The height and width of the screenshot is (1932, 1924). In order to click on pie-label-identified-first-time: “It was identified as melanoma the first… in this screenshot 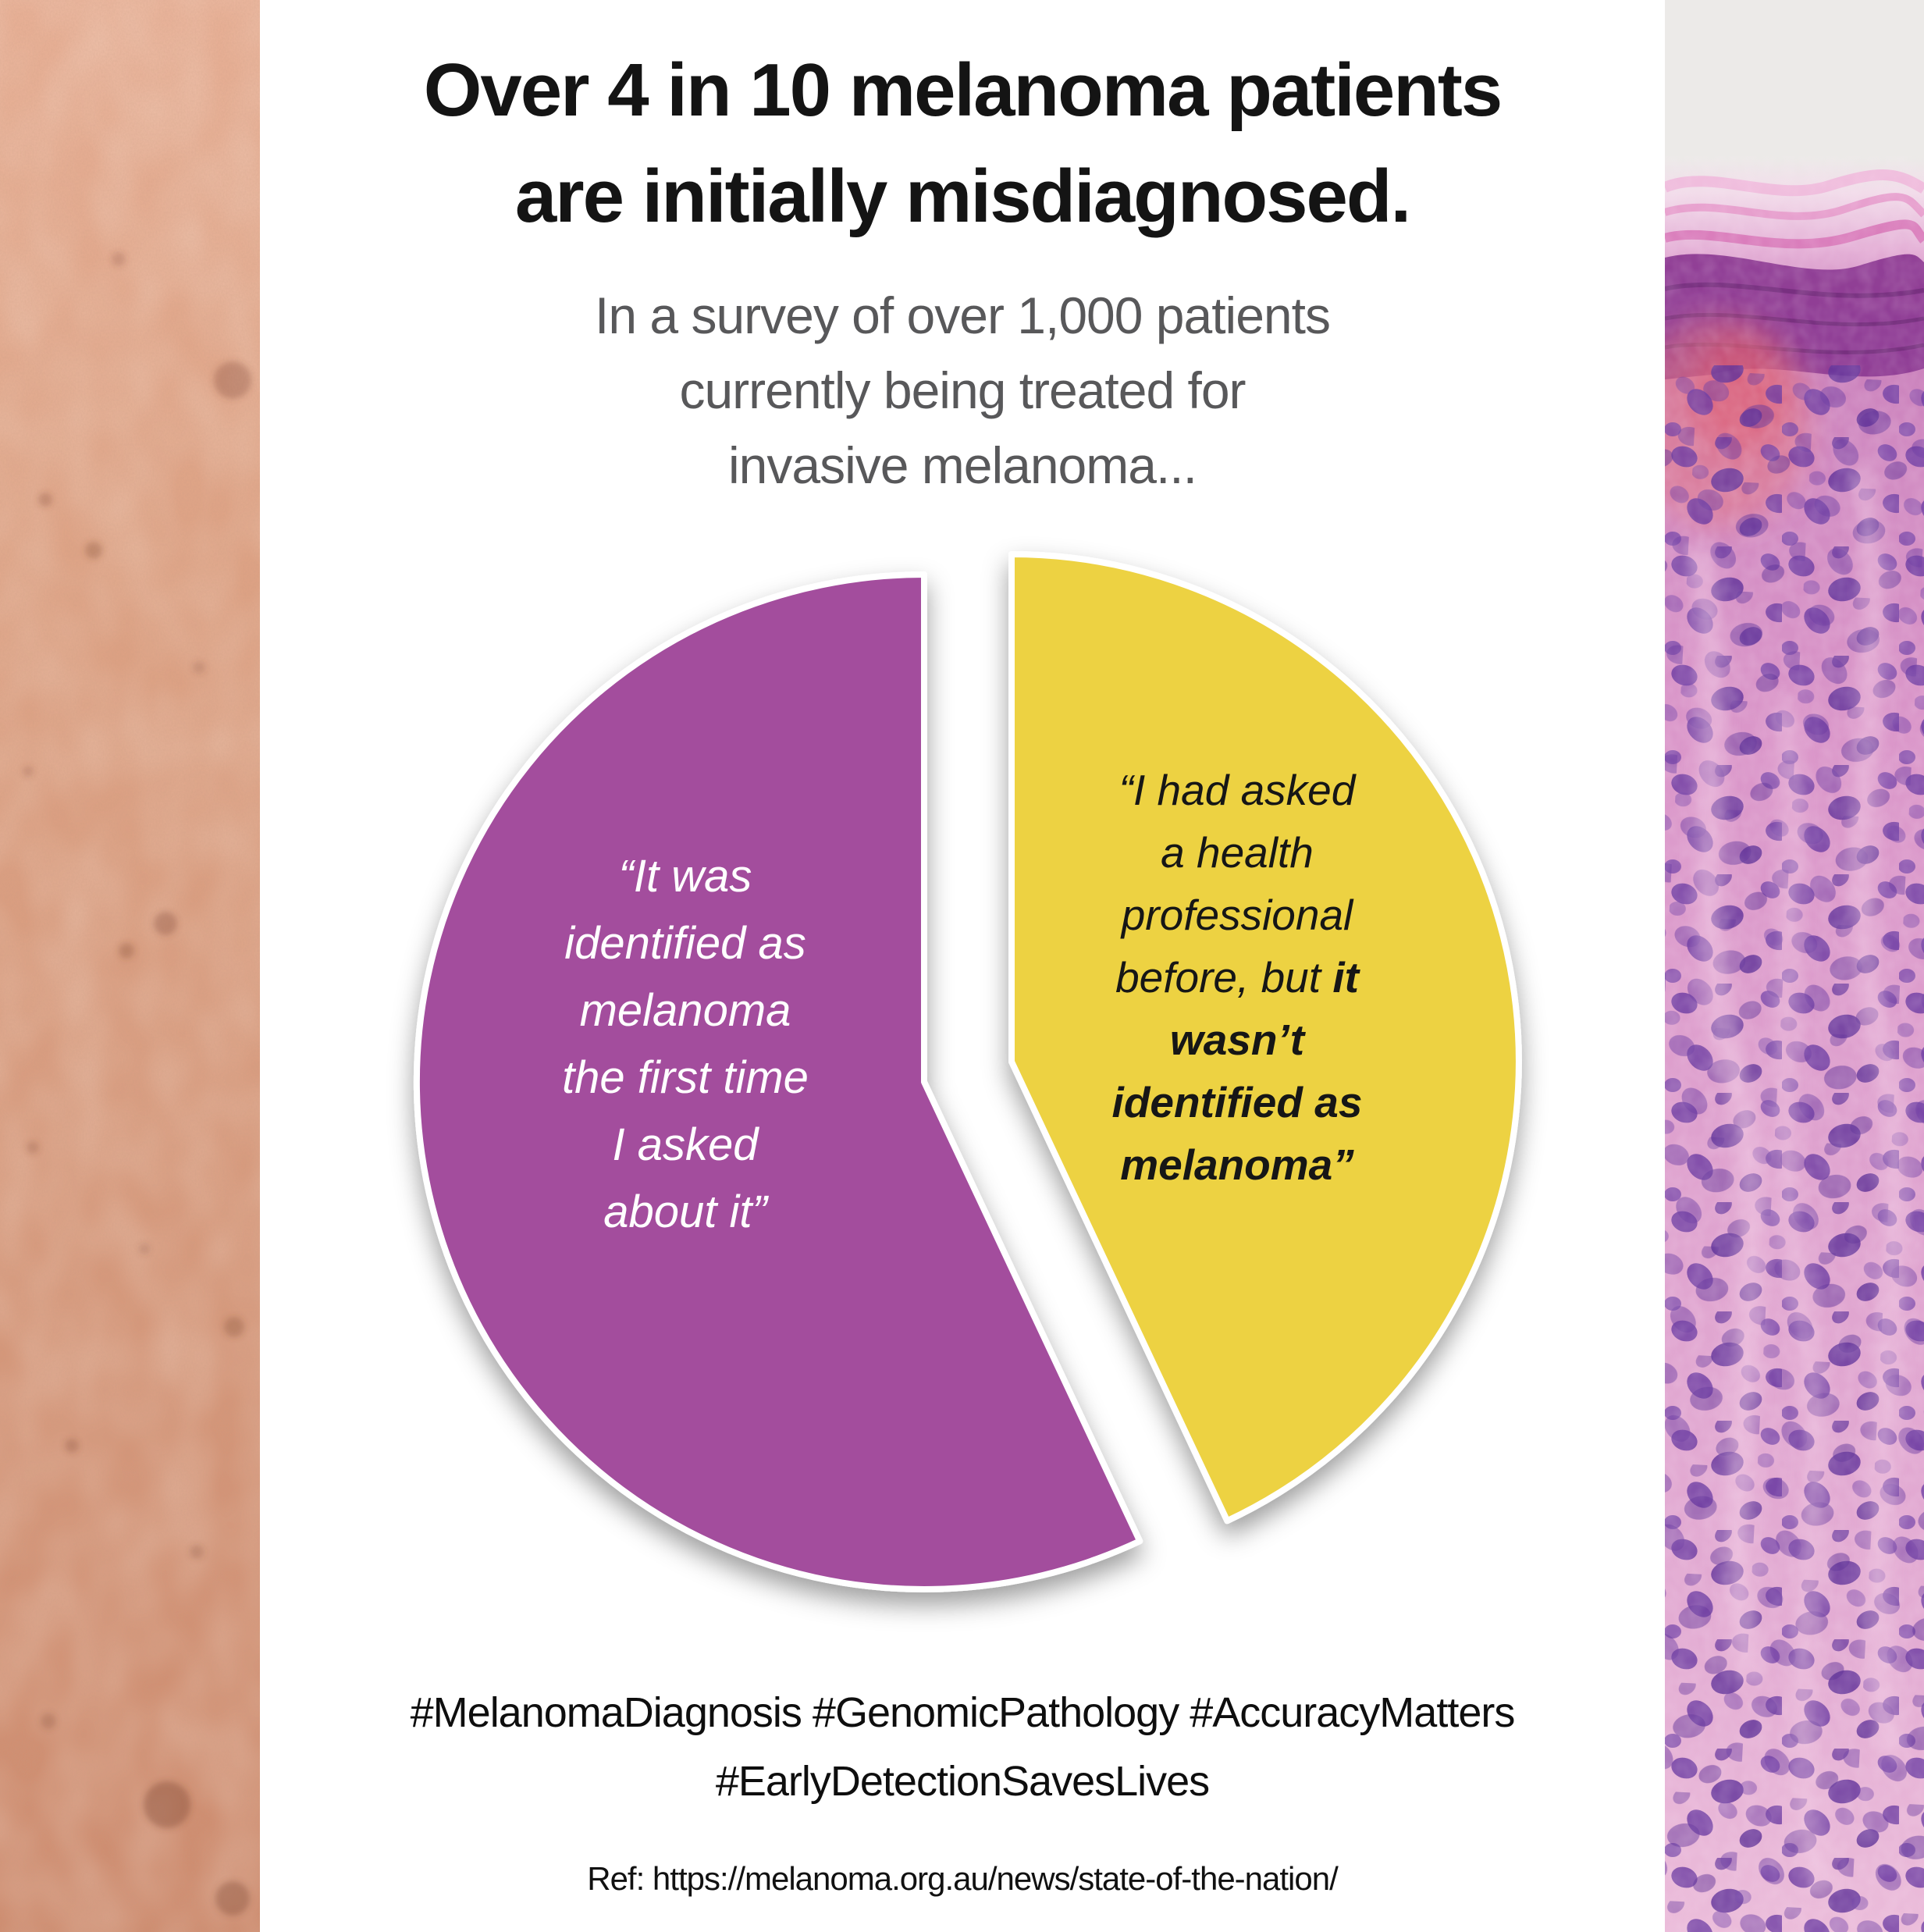, I will do `click(686, 1044)`.